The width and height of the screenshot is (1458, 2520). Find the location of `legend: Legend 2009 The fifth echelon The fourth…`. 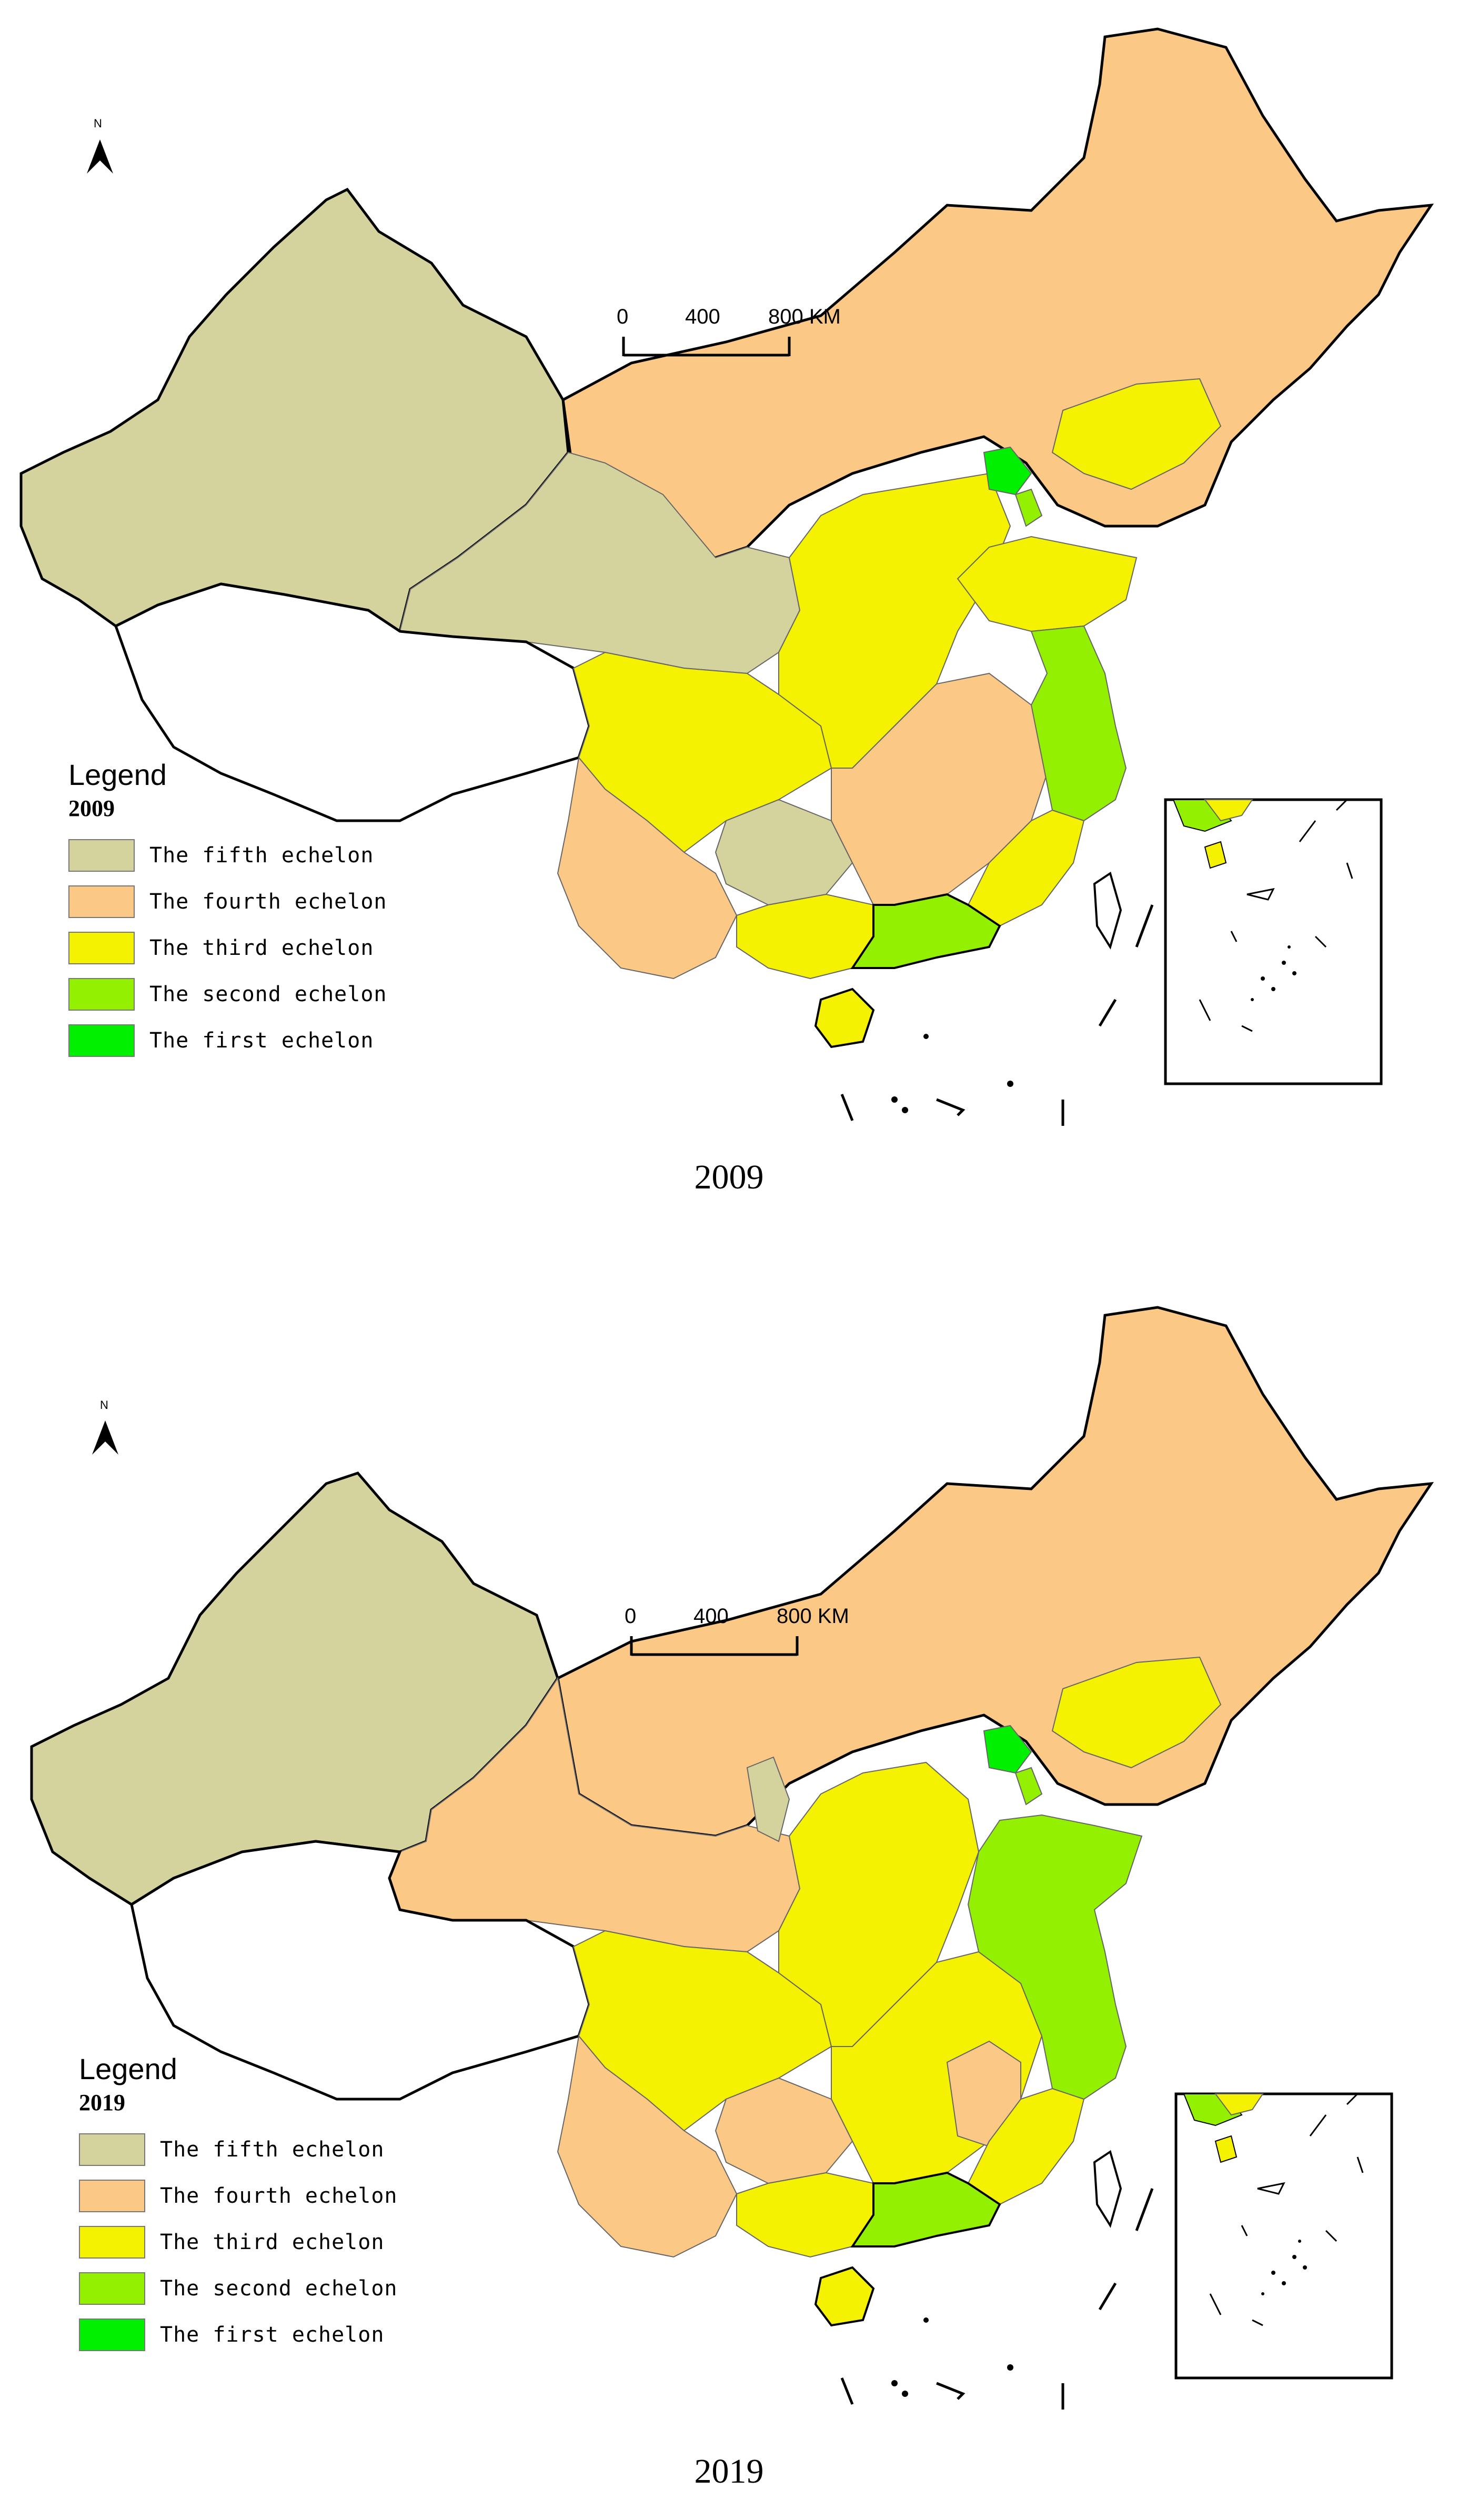

legend: Legend 2009 The fifth echelon The fourth… is located at coordinates (227, 911).